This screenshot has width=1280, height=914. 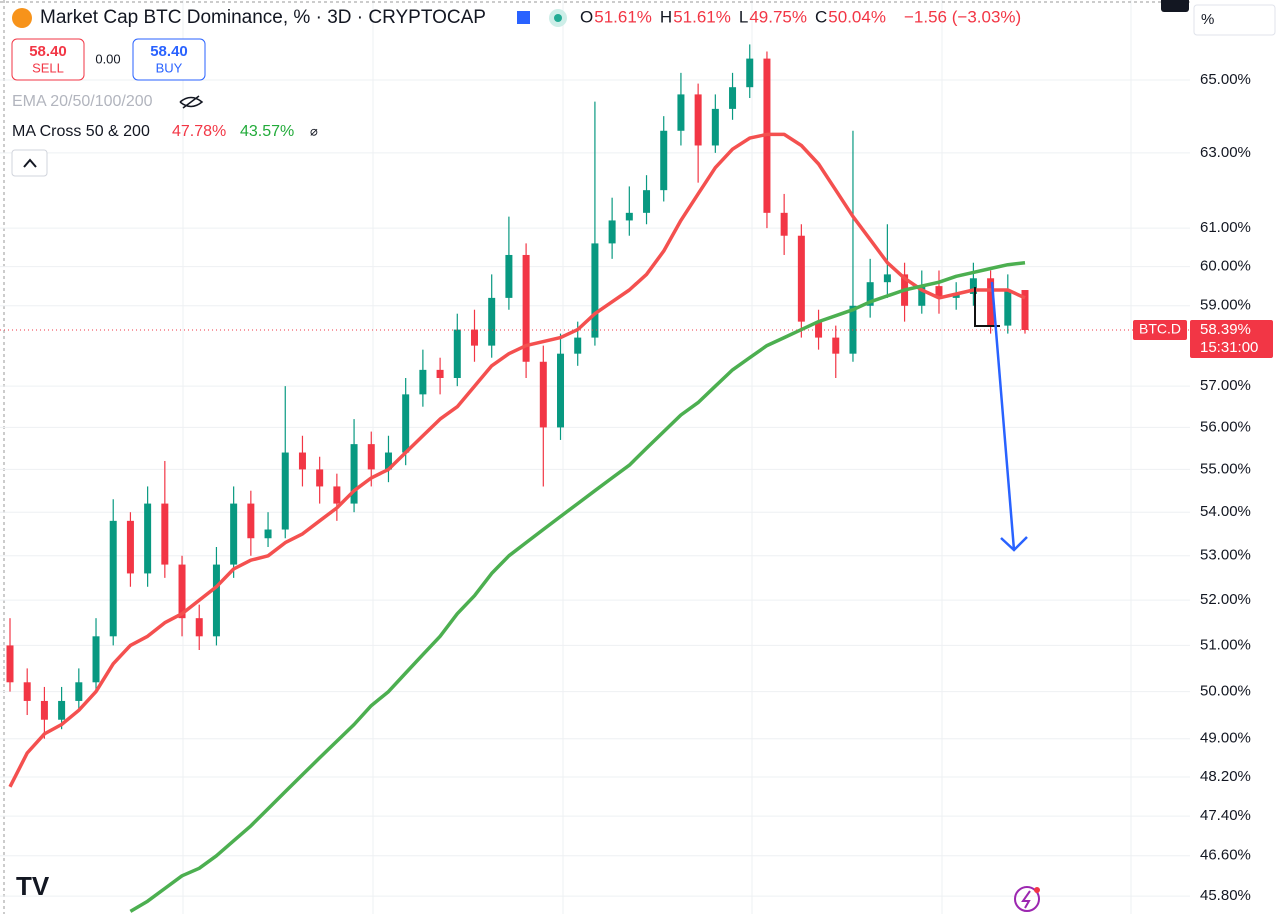 What do you see at coordinates (1225, 511) in the screenshot?
I see `y-tick-label: 54.00%` at bounding box center [1225, 511].